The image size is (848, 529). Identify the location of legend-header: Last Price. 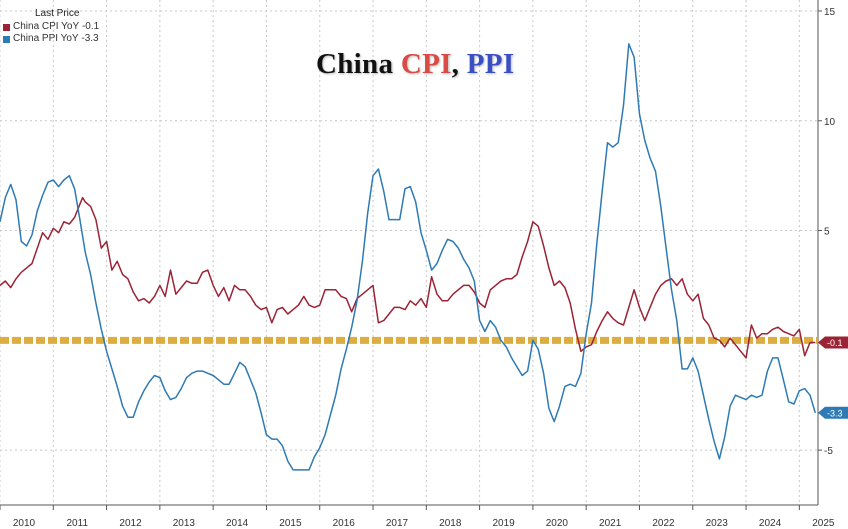
(57, 13).